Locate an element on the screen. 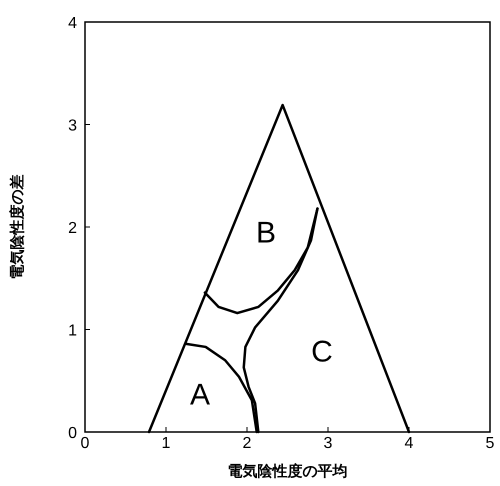 Image resolution: width=500 pixels, height=486 pixels. annotation: C is located at coordinates (322, 352).